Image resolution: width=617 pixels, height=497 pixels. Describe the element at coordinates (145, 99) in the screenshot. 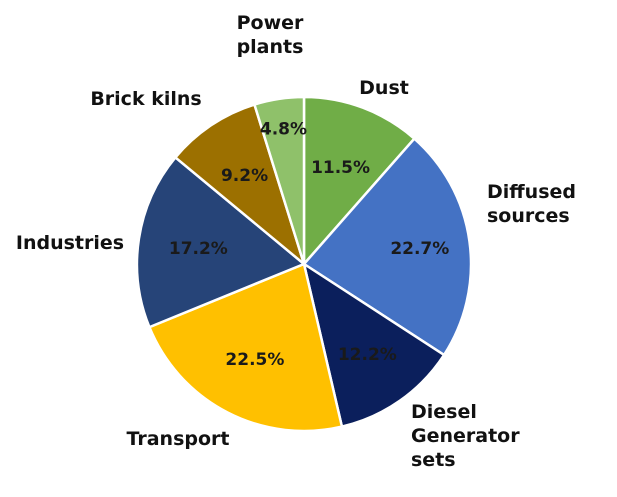

I see `category-label-brick-kilns: Brick kilns` at that location.